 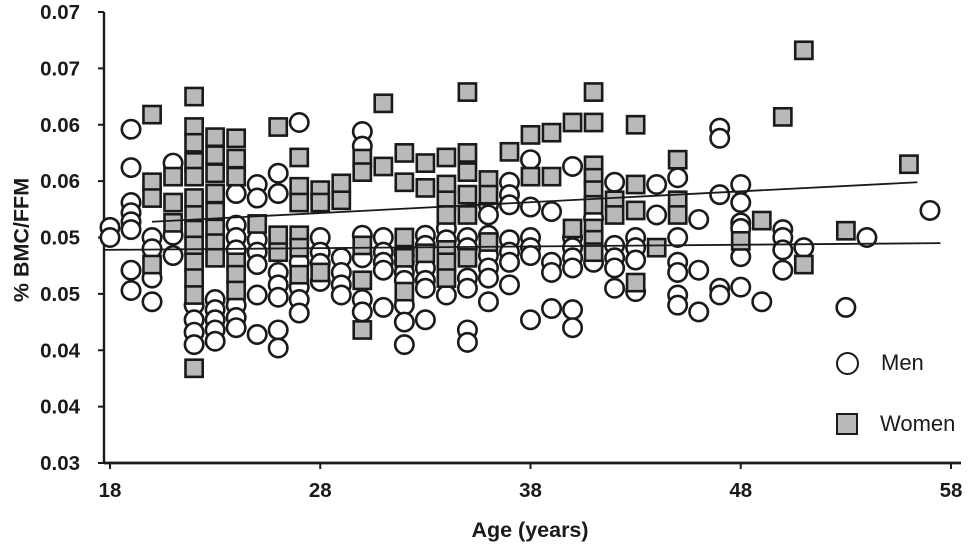 What do you see at coordinates (522, 246) in the screenshot?
I see `men-trend-line` at bounding box center [522, 246].